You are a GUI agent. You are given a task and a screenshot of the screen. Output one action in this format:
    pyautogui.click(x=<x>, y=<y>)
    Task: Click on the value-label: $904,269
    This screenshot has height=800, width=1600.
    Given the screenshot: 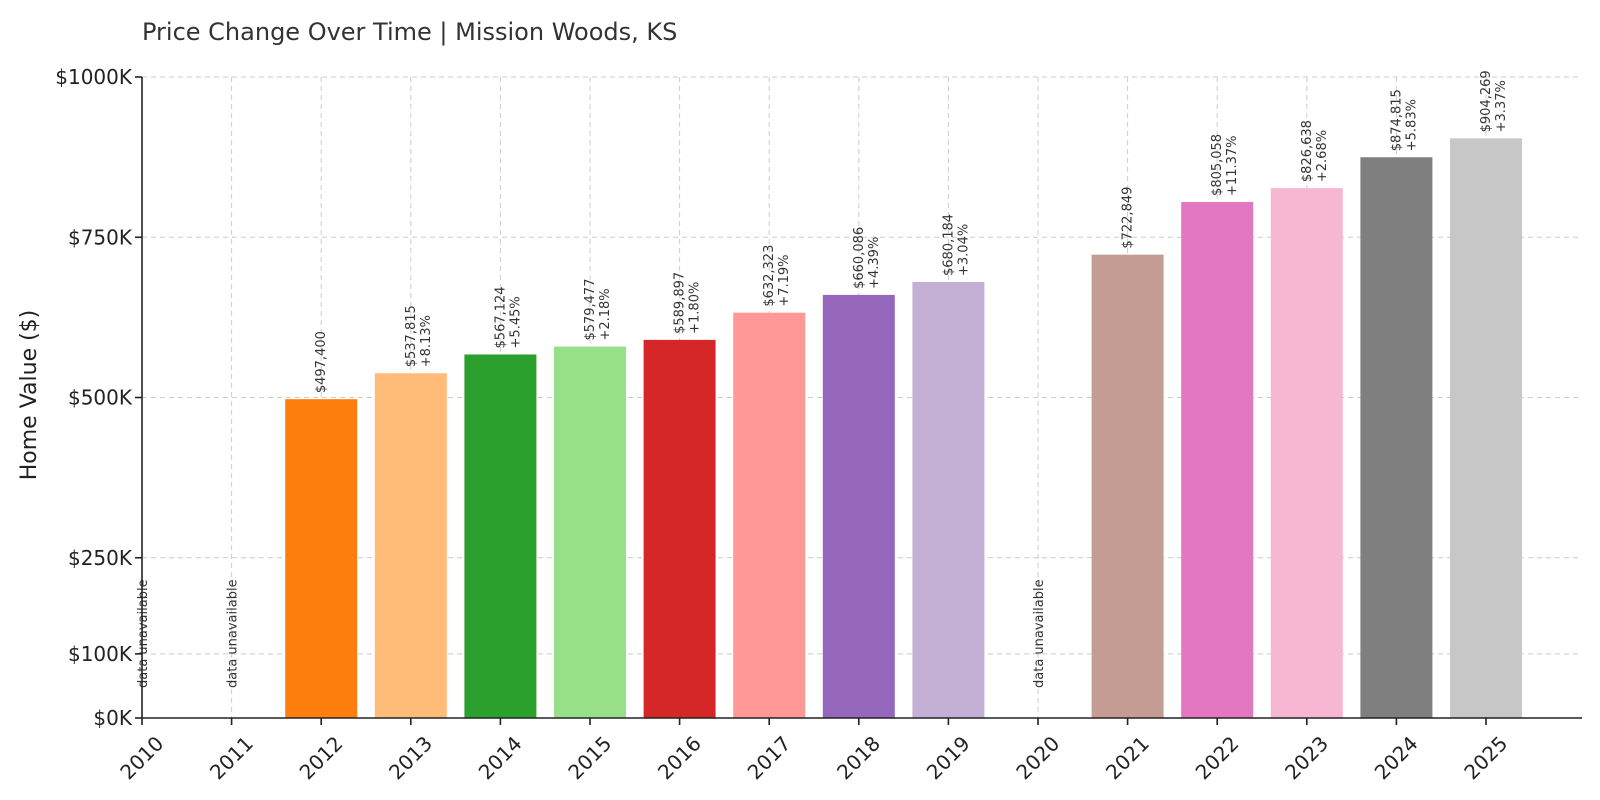 What is the action you would take?
    pyautogui.click(x=1486, y=101)
    